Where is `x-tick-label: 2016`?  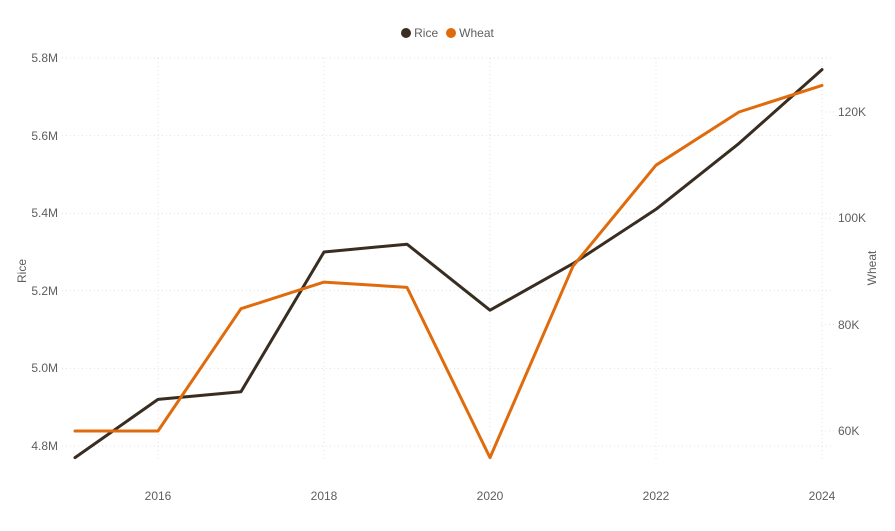
x-tick-label: 2016 is located at coordinates (158, 496).